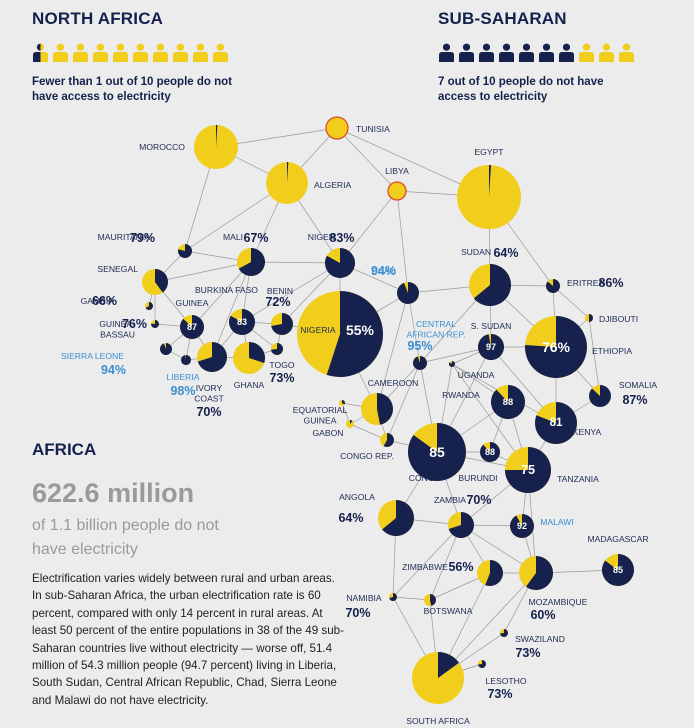  Describe the element at coordinates (367, 447) in the screenshot. I see `country-congo-rep: CONGO REP.` at that location.